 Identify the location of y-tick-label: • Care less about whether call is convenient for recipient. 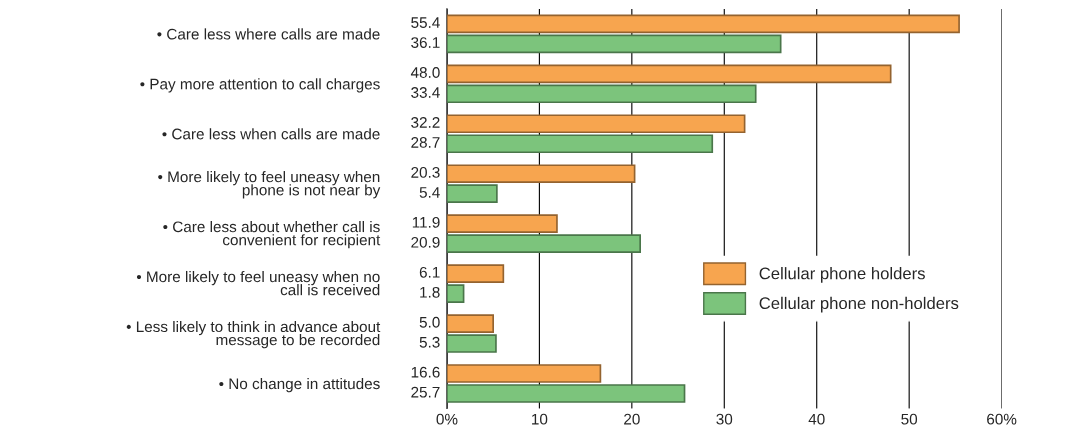
(272, 235).